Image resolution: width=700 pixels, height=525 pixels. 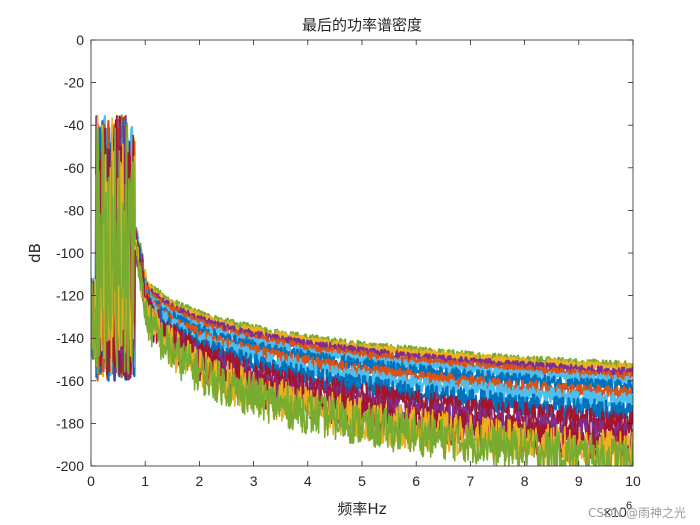 What do you see at coordinates (362, 481) in the screenshot?
I see `x-tick-label: 5` at bounding box center [362, 481].